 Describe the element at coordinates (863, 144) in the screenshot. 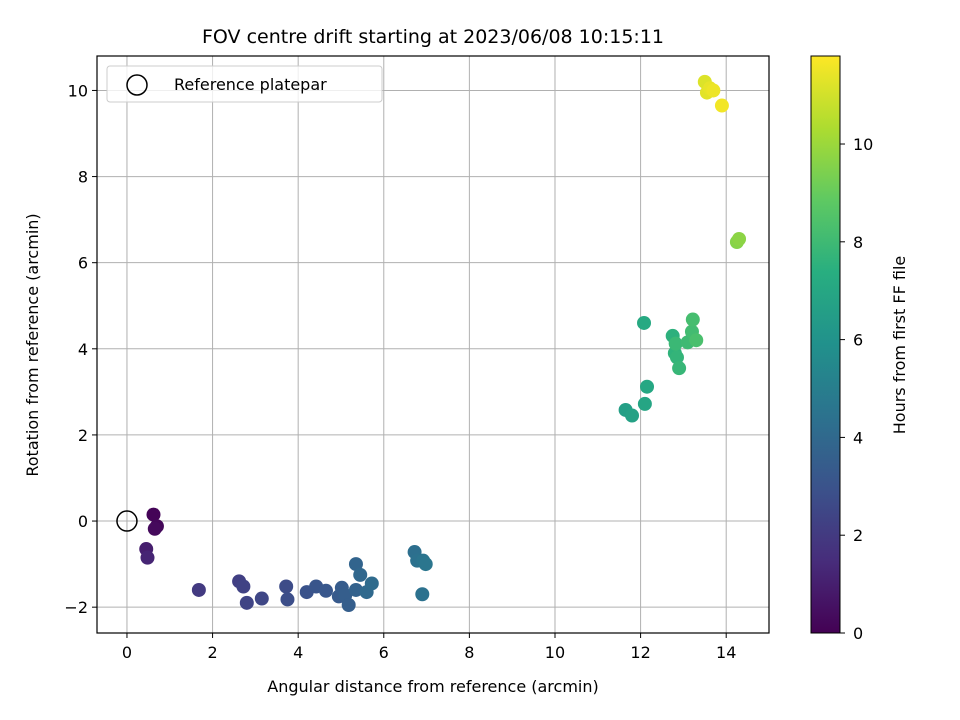

I see `colorbar-tick-label: 10` at that location.